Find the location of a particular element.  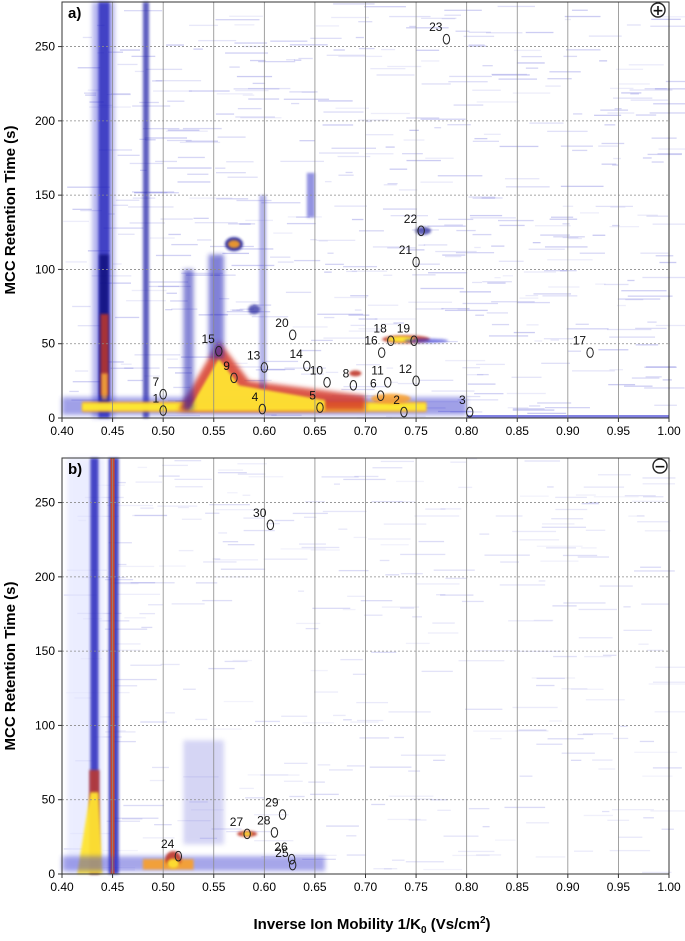

y-tick-label: 150 is located at coordinates (45, 651).